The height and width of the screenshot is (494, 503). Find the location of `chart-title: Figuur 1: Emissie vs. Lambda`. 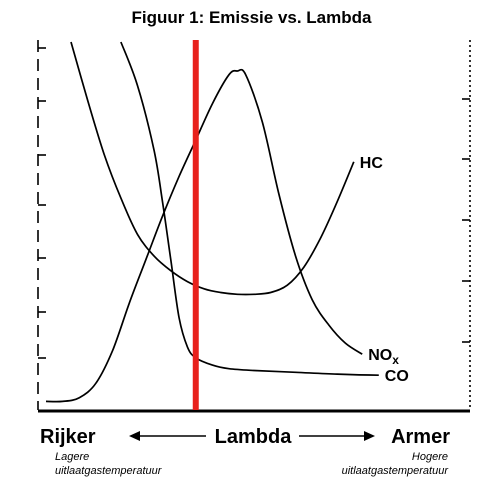

chart-title: Figuur 1: Emissie vs. Lambda is located at coordinates (251, 17).